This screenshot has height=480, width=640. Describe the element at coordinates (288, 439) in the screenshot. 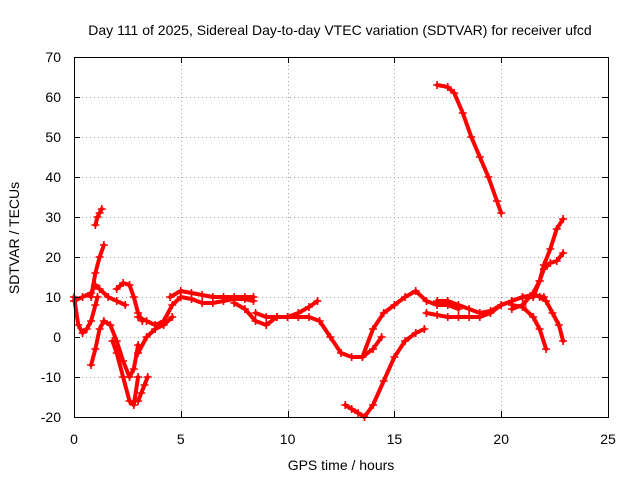

I see `x-tick-label: 10` at that location.